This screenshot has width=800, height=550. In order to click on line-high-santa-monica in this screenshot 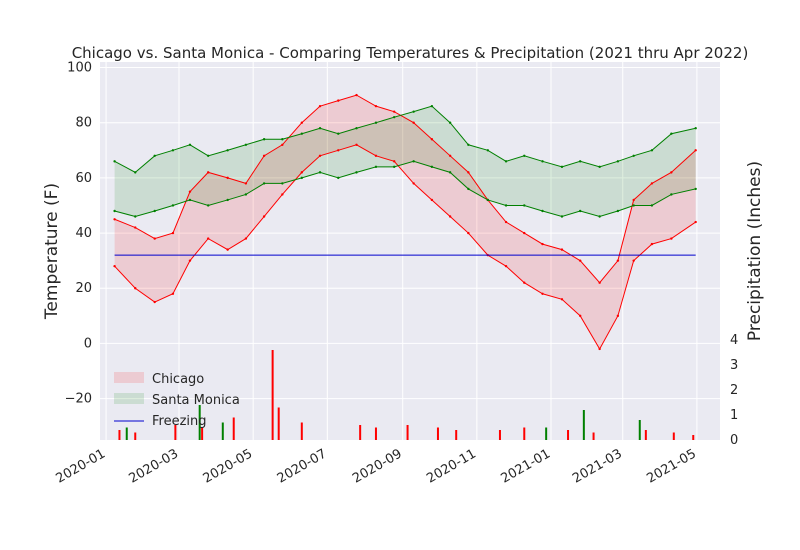, I will do `click(405, 139)`.